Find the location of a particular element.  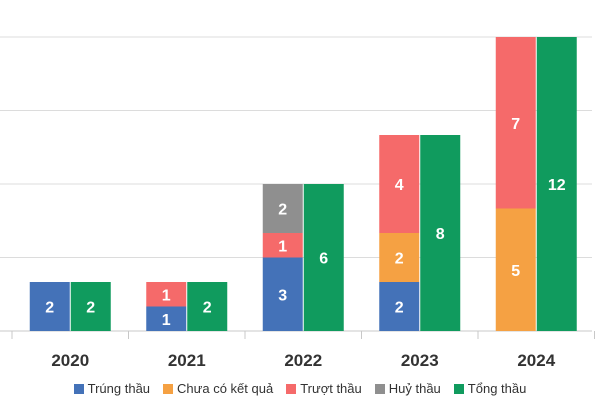

data-label: 6 is located at coordinates (323, 259).